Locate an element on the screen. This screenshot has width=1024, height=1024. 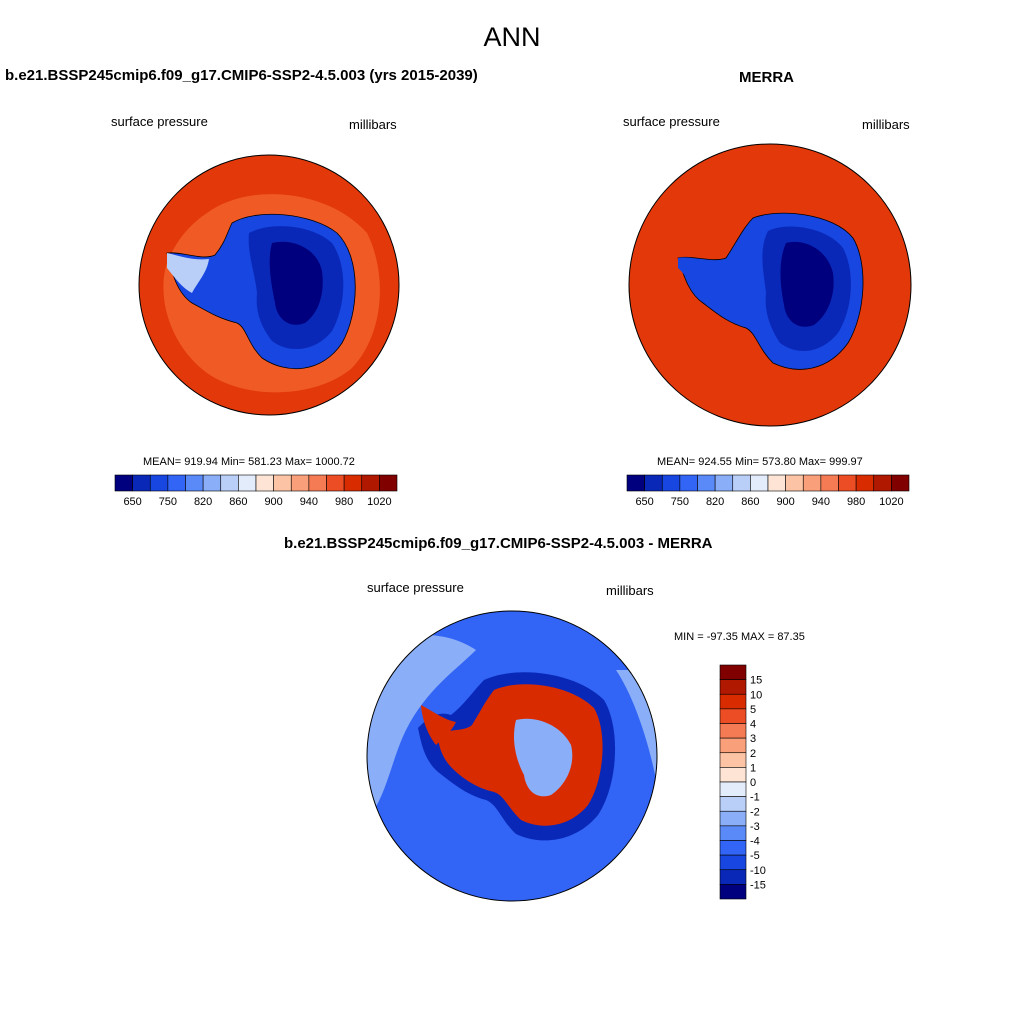
colorbar-tick-label: -3 is located at coordinates (755, 827).